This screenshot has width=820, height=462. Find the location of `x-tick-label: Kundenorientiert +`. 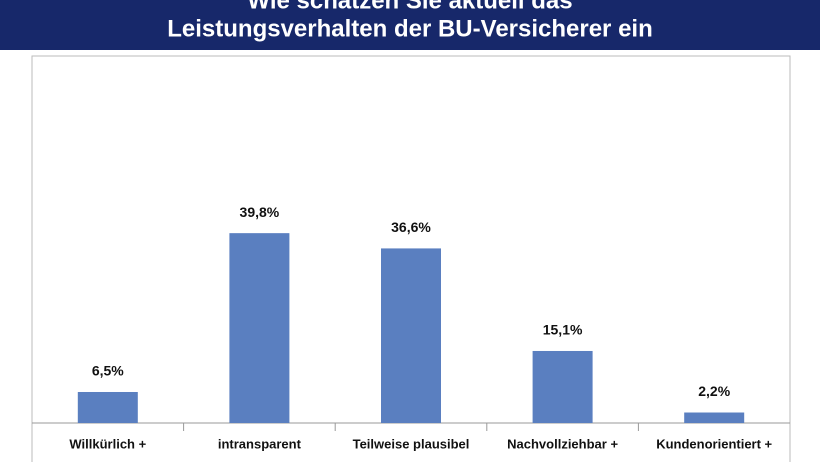

x-tick-label: Kundenorientiert + is located at coordinates (714, 443).